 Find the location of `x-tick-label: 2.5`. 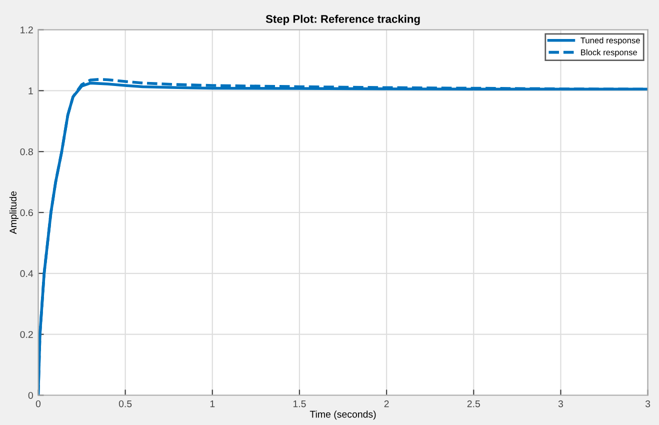

x-tick-label: 2.5 is located at coordinates (473, 404).